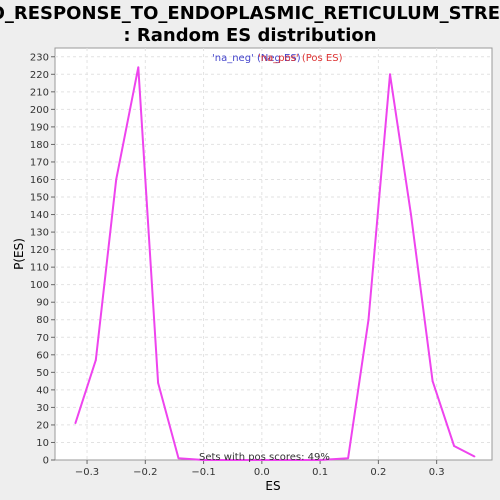 The height and width of the screenshot is (500, 500). I want to click on y-tick-label: 120, so click(39, 250).